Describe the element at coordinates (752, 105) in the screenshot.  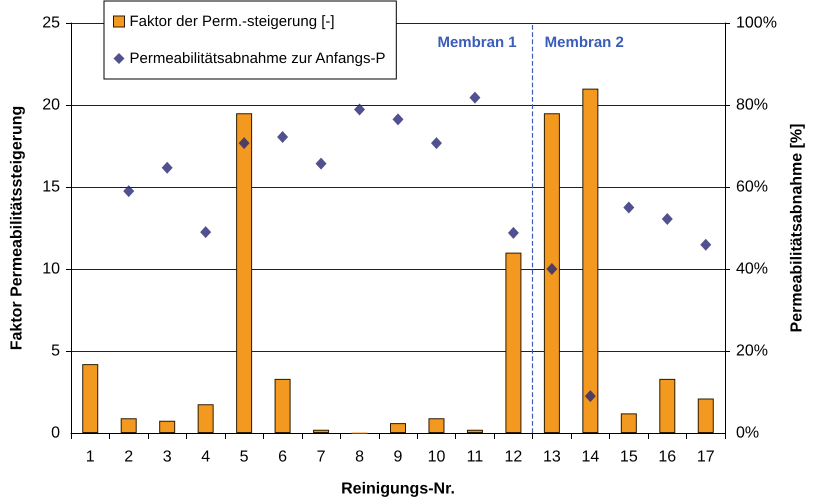
I see `y2-tick-label: 80%` at that location.